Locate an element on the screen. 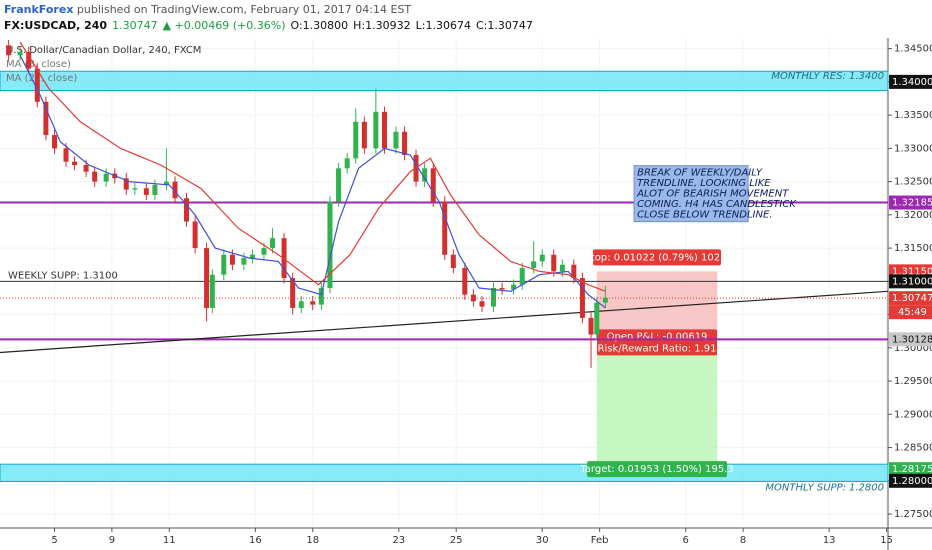  y-tick-label: 1.29000 is located at coordinates (913, 414).